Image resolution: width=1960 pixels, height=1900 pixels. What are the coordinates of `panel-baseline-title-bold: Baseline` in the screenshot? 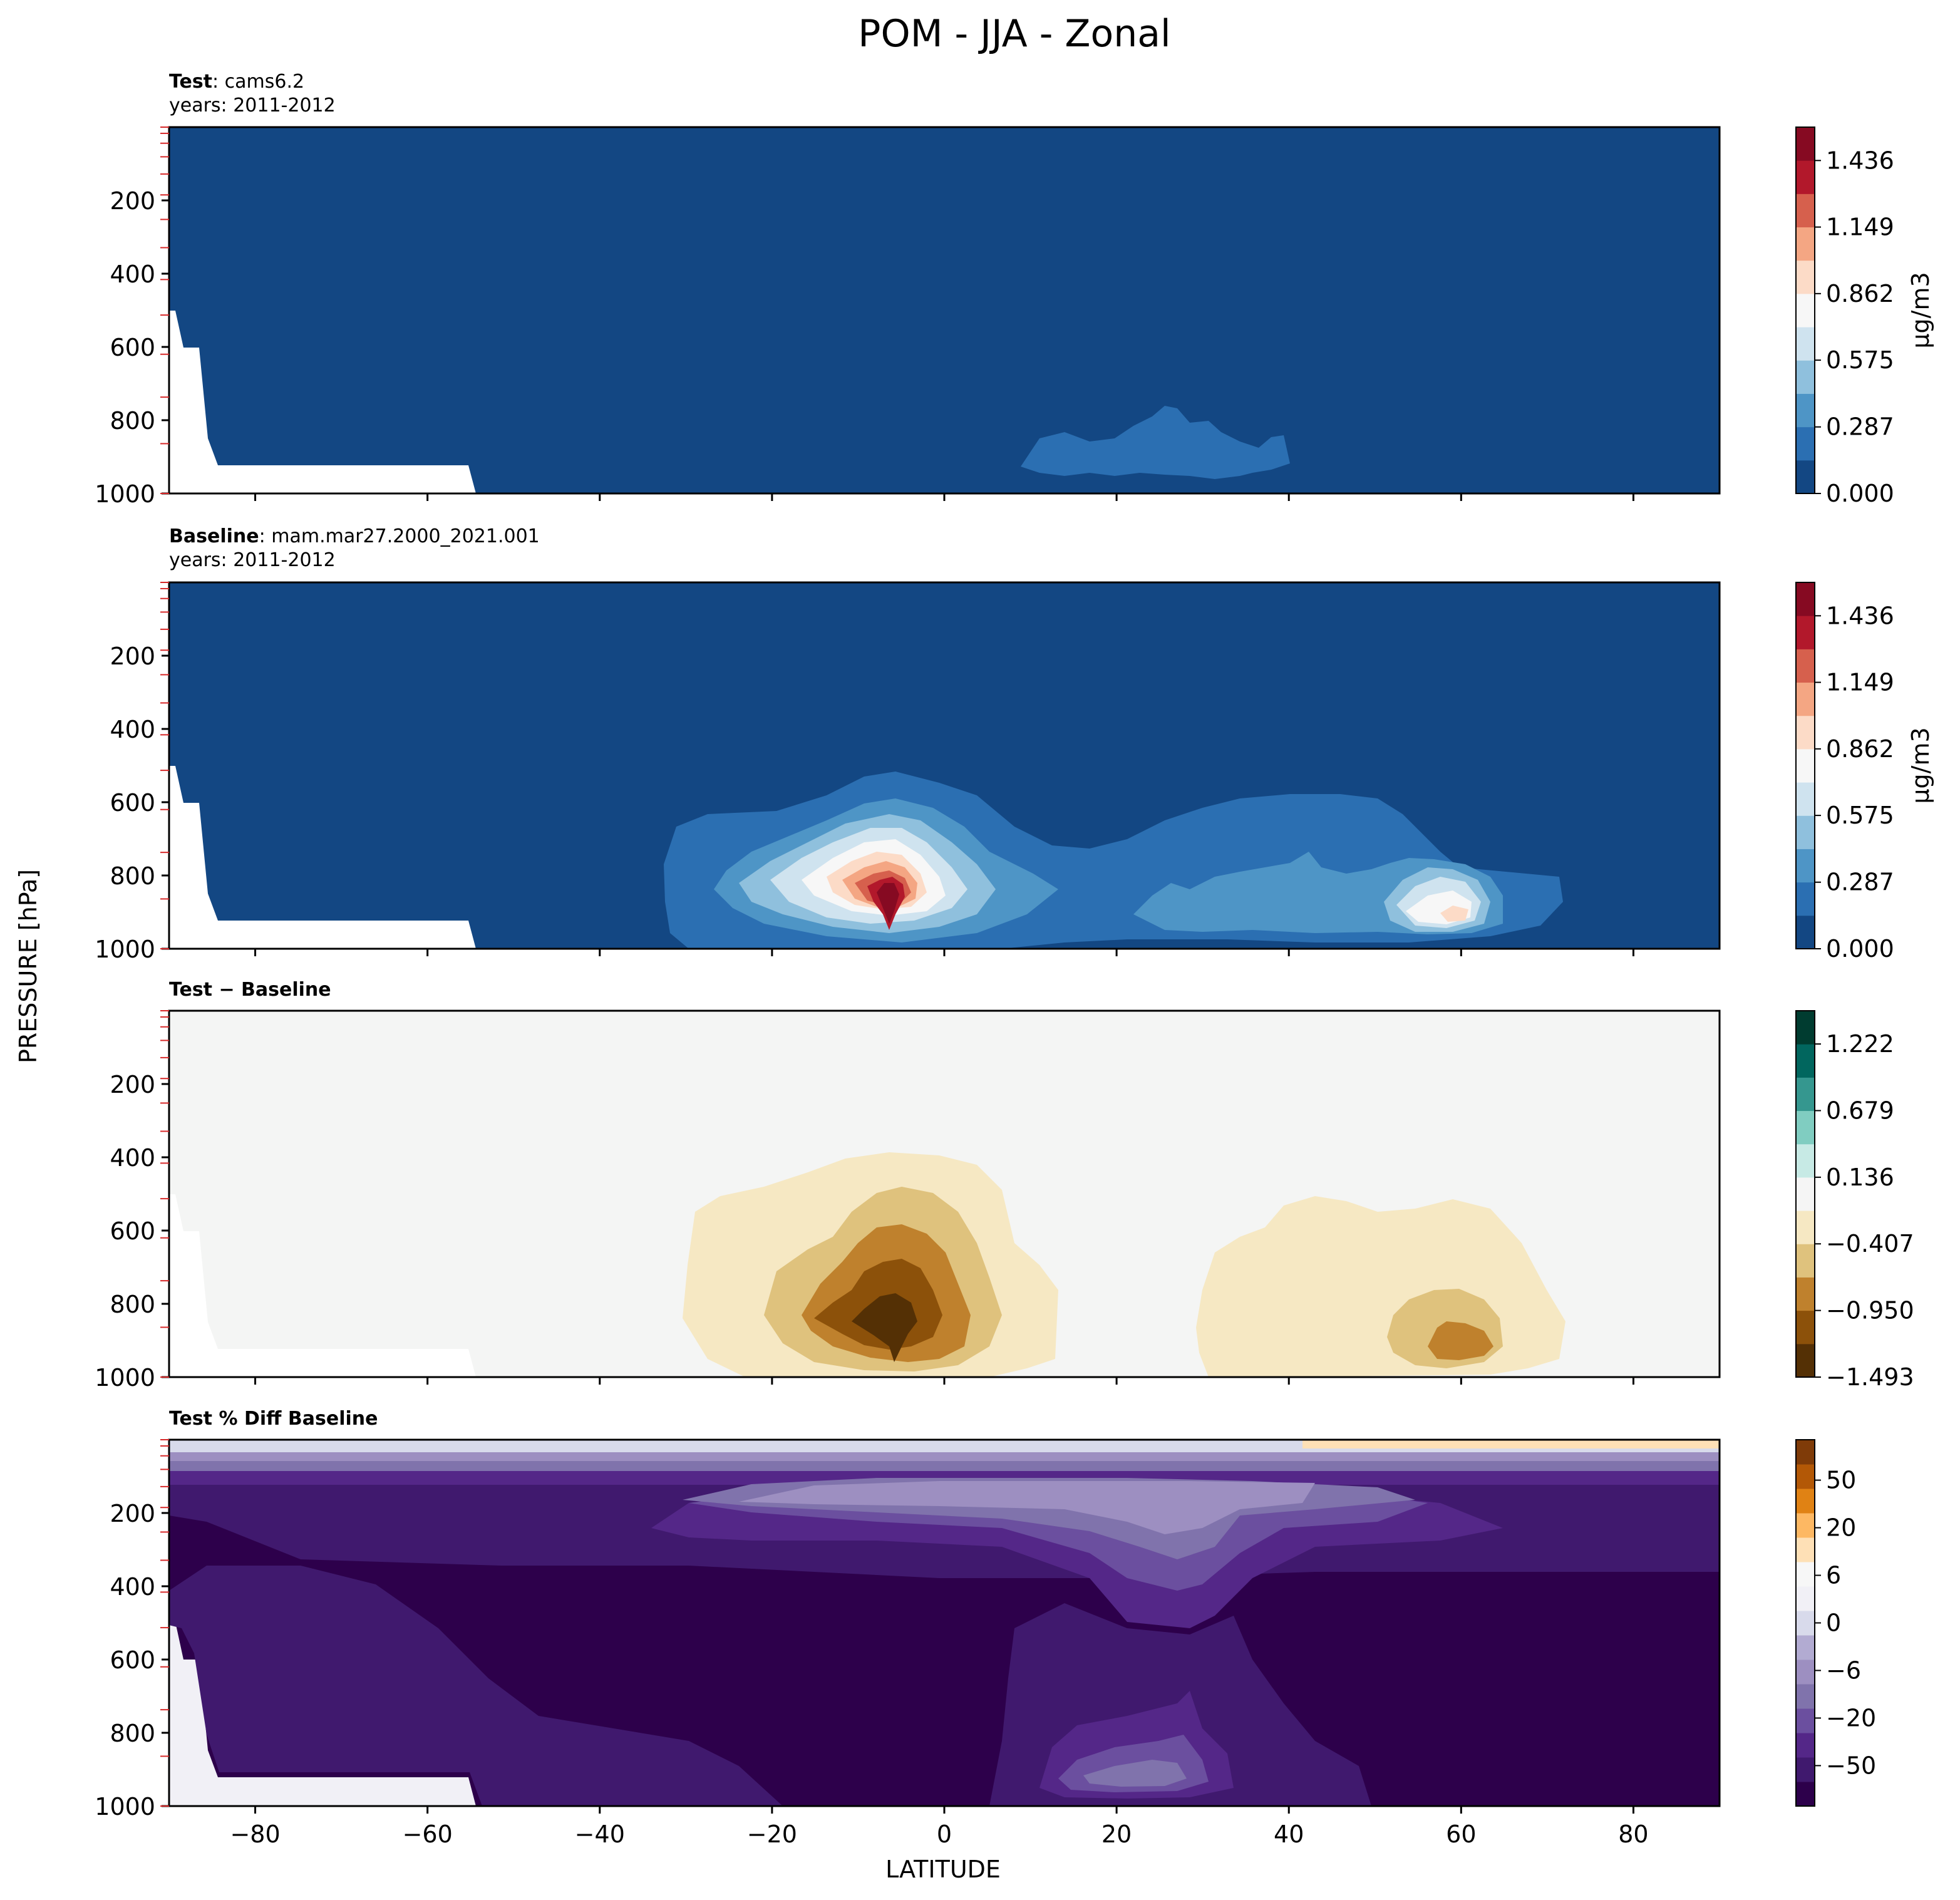 It's located at (214, 536).